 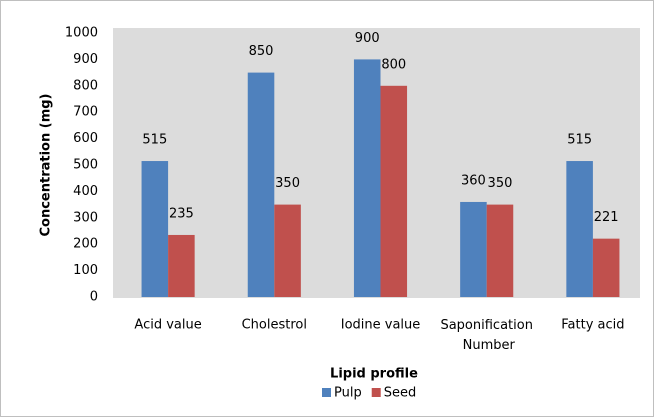 What do you see at coordinates (167, 325) in the screenshot?
I see `x-tick-label: Acid value` at bounding box center [167, 325].